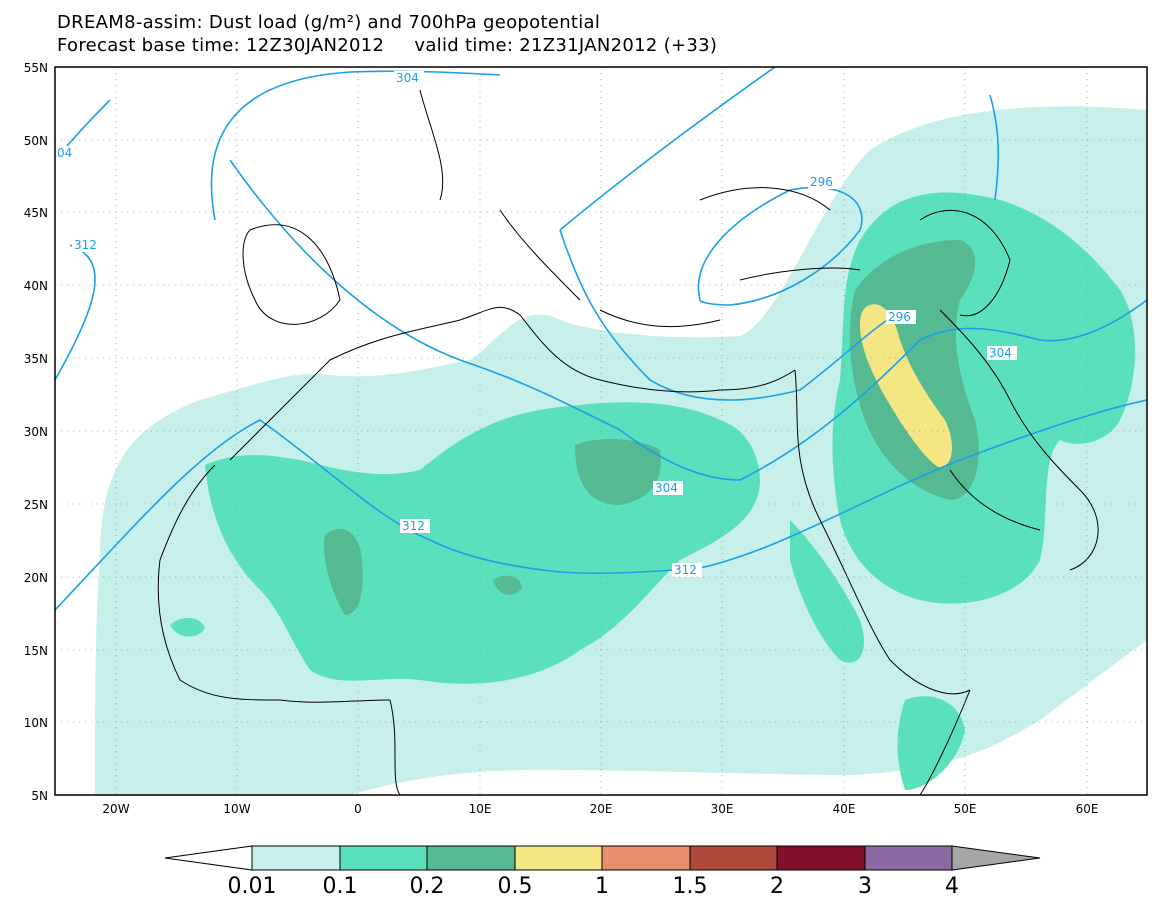 The height and width of the screenshot is (907, 1165). Describe the element at coordinates (952, 886) in the screenshot. I see `colorbar-label: 4` at that location.